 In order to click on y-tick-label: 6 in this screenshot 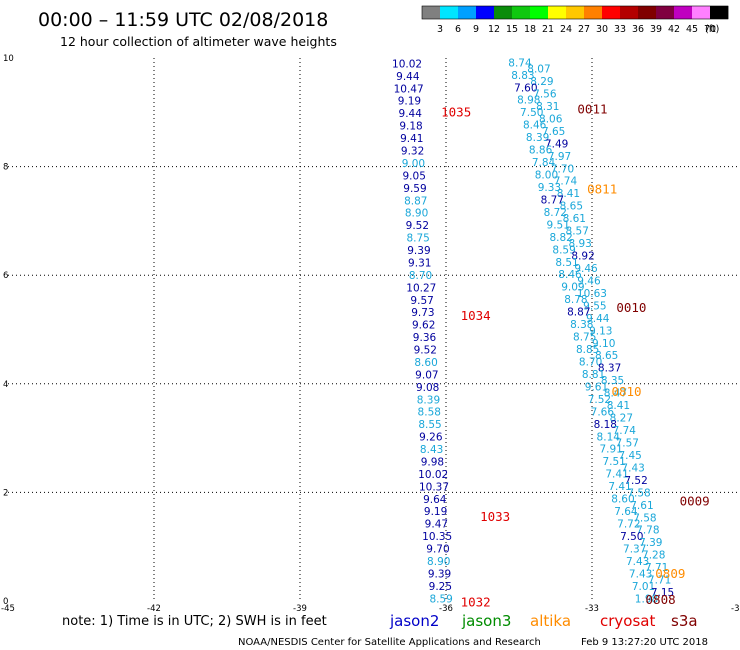, I will do `click(5, 276)`.